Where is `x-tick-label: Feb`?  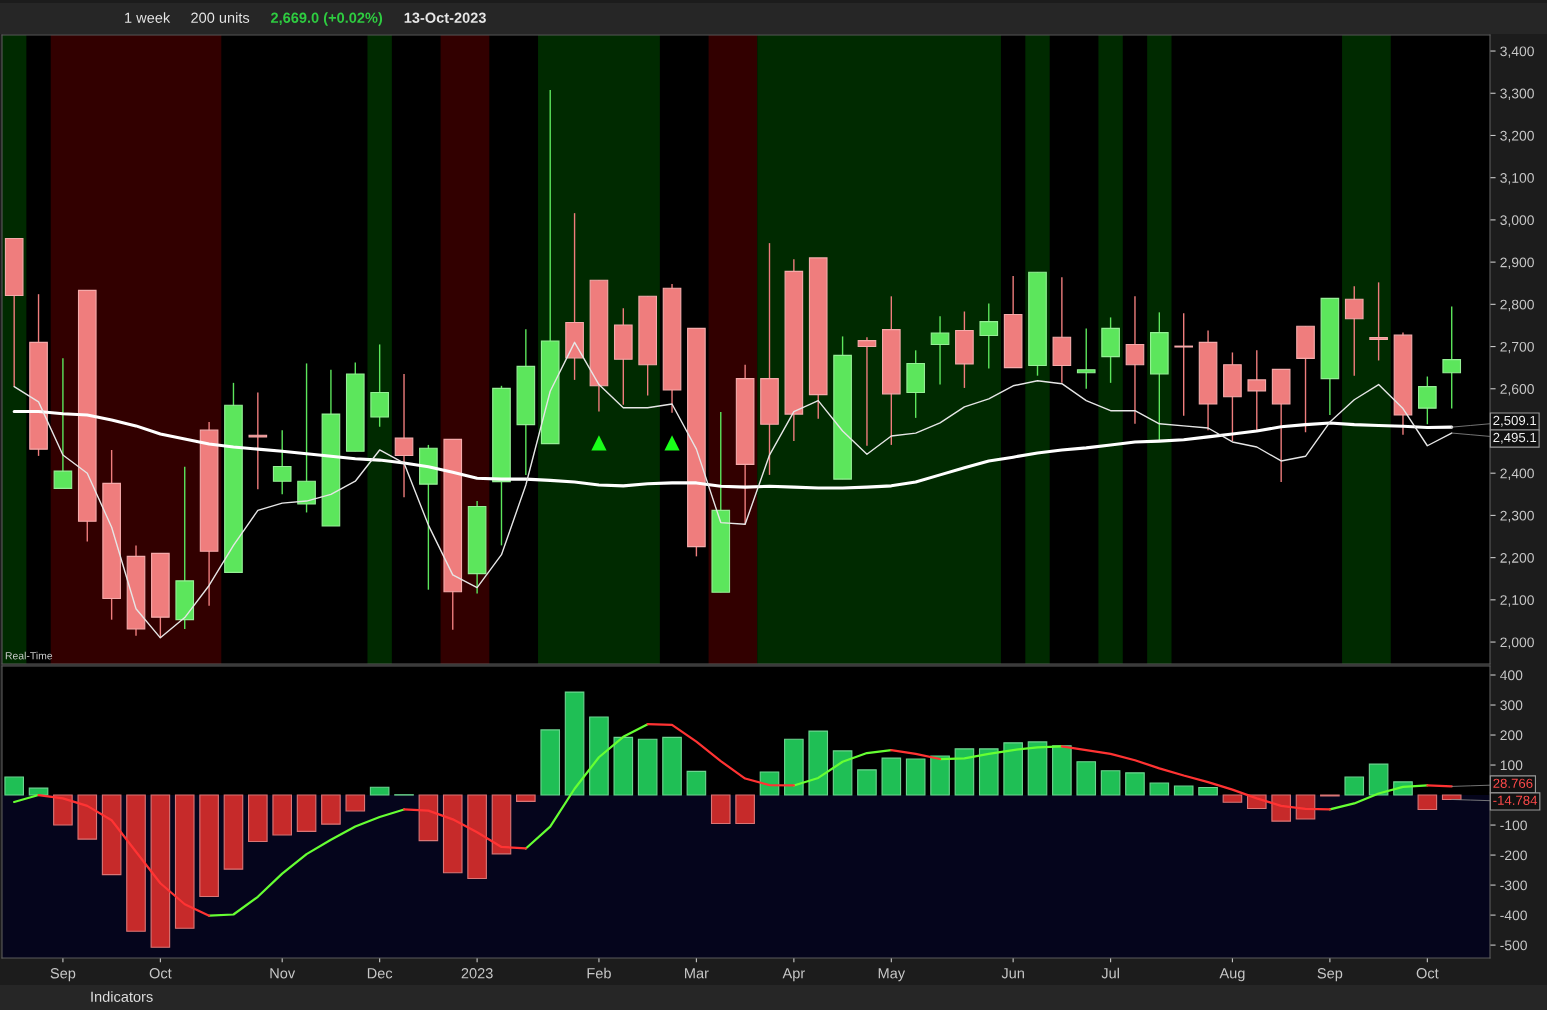
x-tick-label: Feb is located at coordinates (599, 973).